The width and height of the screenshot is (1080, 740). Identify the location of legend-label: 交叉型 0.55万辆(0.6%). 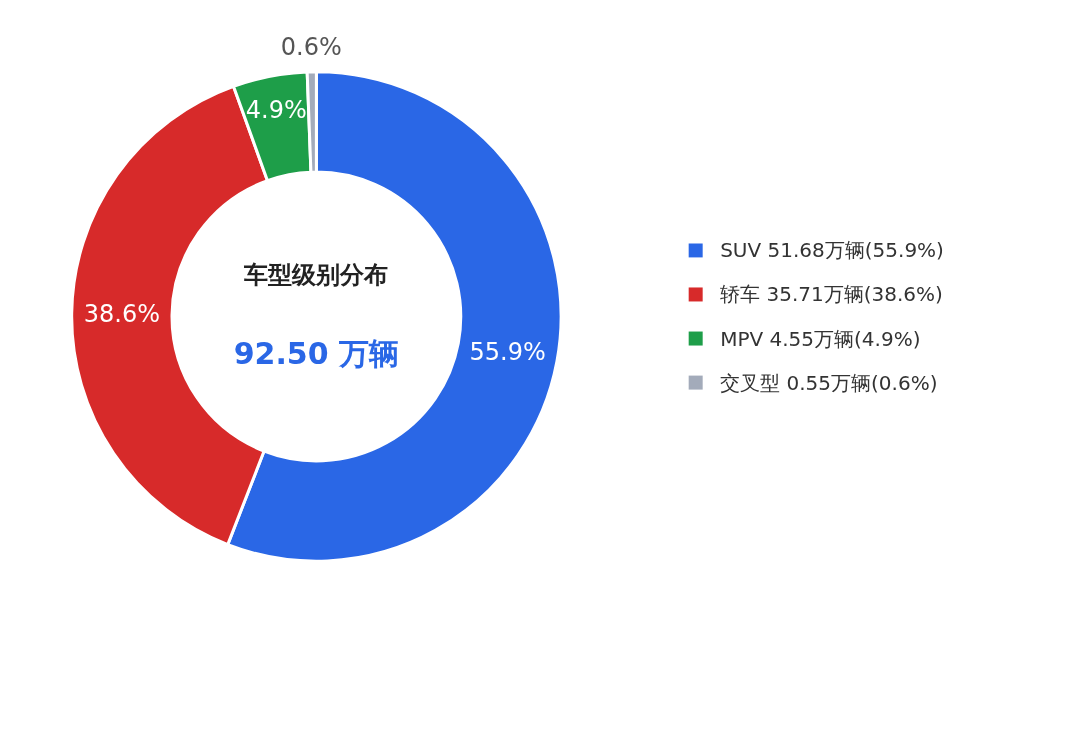
(829, 382).